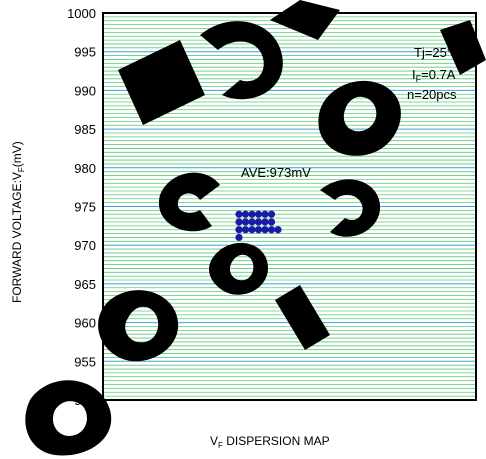 The width and height of the screenshot is (486, 459). What do you see at coordinates (214, 441) in the screenshot?
I see `x-axis-title-main: V` at bounding box center [214, 441].